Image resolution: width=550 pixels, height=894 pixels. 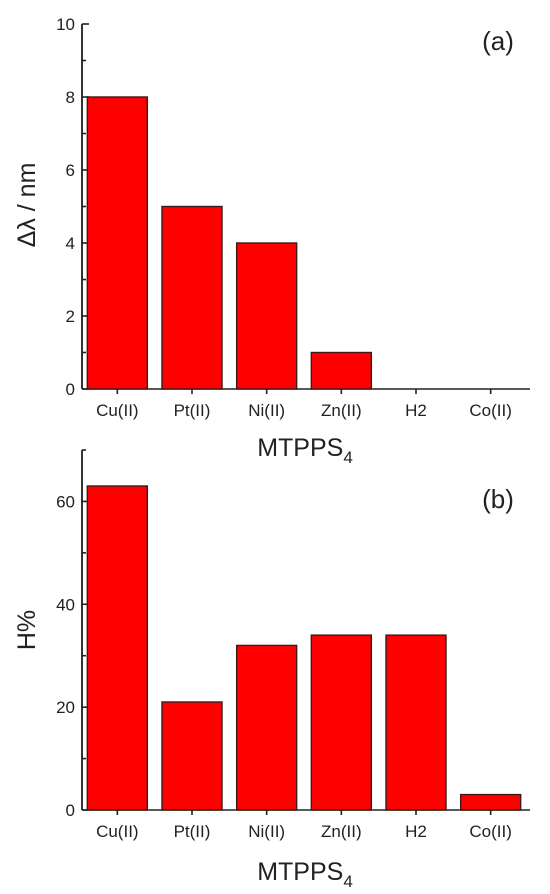 I want to click on panel-b-xlabel: MTPPS4, so click(x=305, y=874).